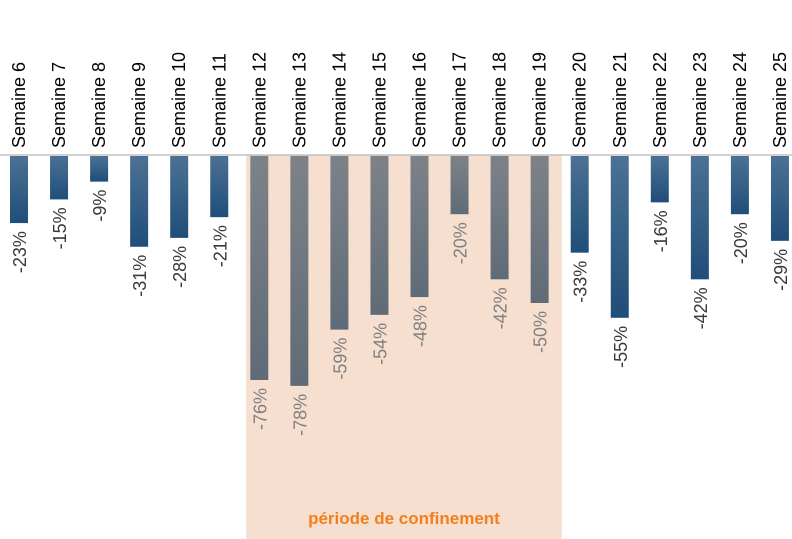 This screenshot has width=792, height=539. Describe the element at coordinates (460, 100) in the screenshot. I see `x-tick-label: Semaine 17` at that location.